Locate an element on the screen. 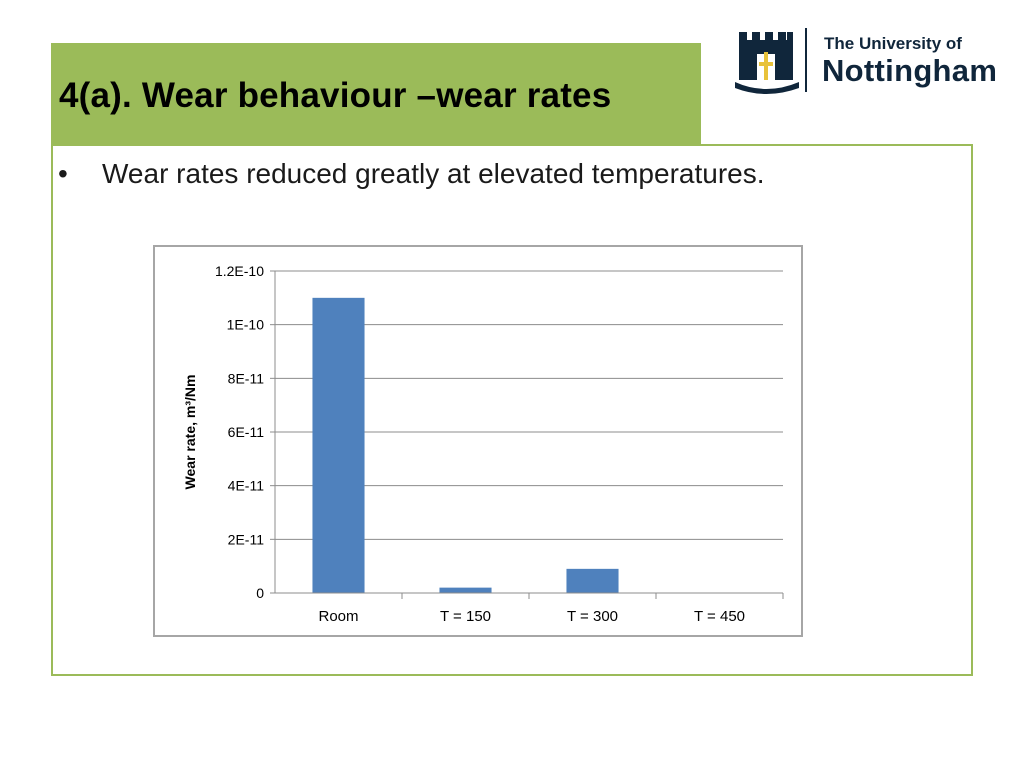  y-tick-label: 1E-10 is located at coordinates (246, 325).